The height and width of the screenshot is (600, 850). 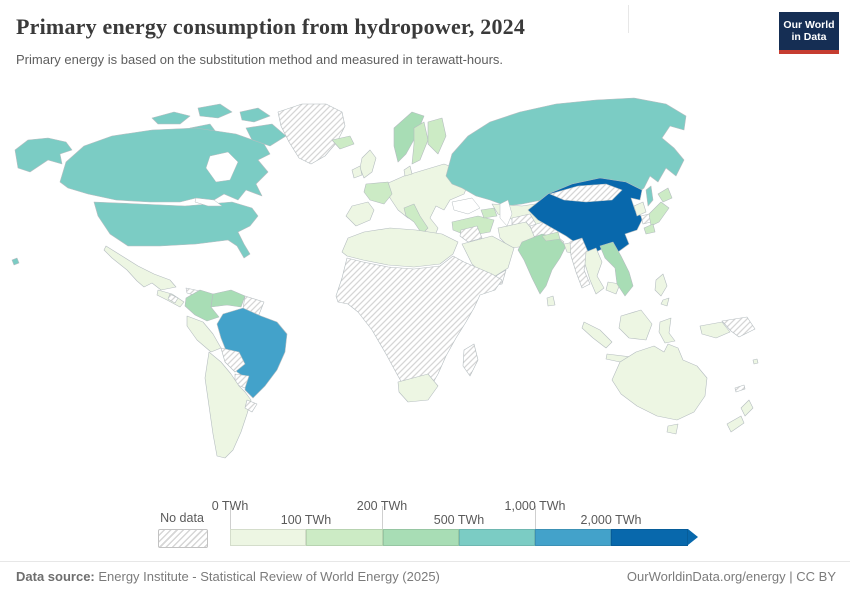 What do you see at coordinates (416, 219) in the screenshot?
I see `country-italy` at bounding box center [416, 219].